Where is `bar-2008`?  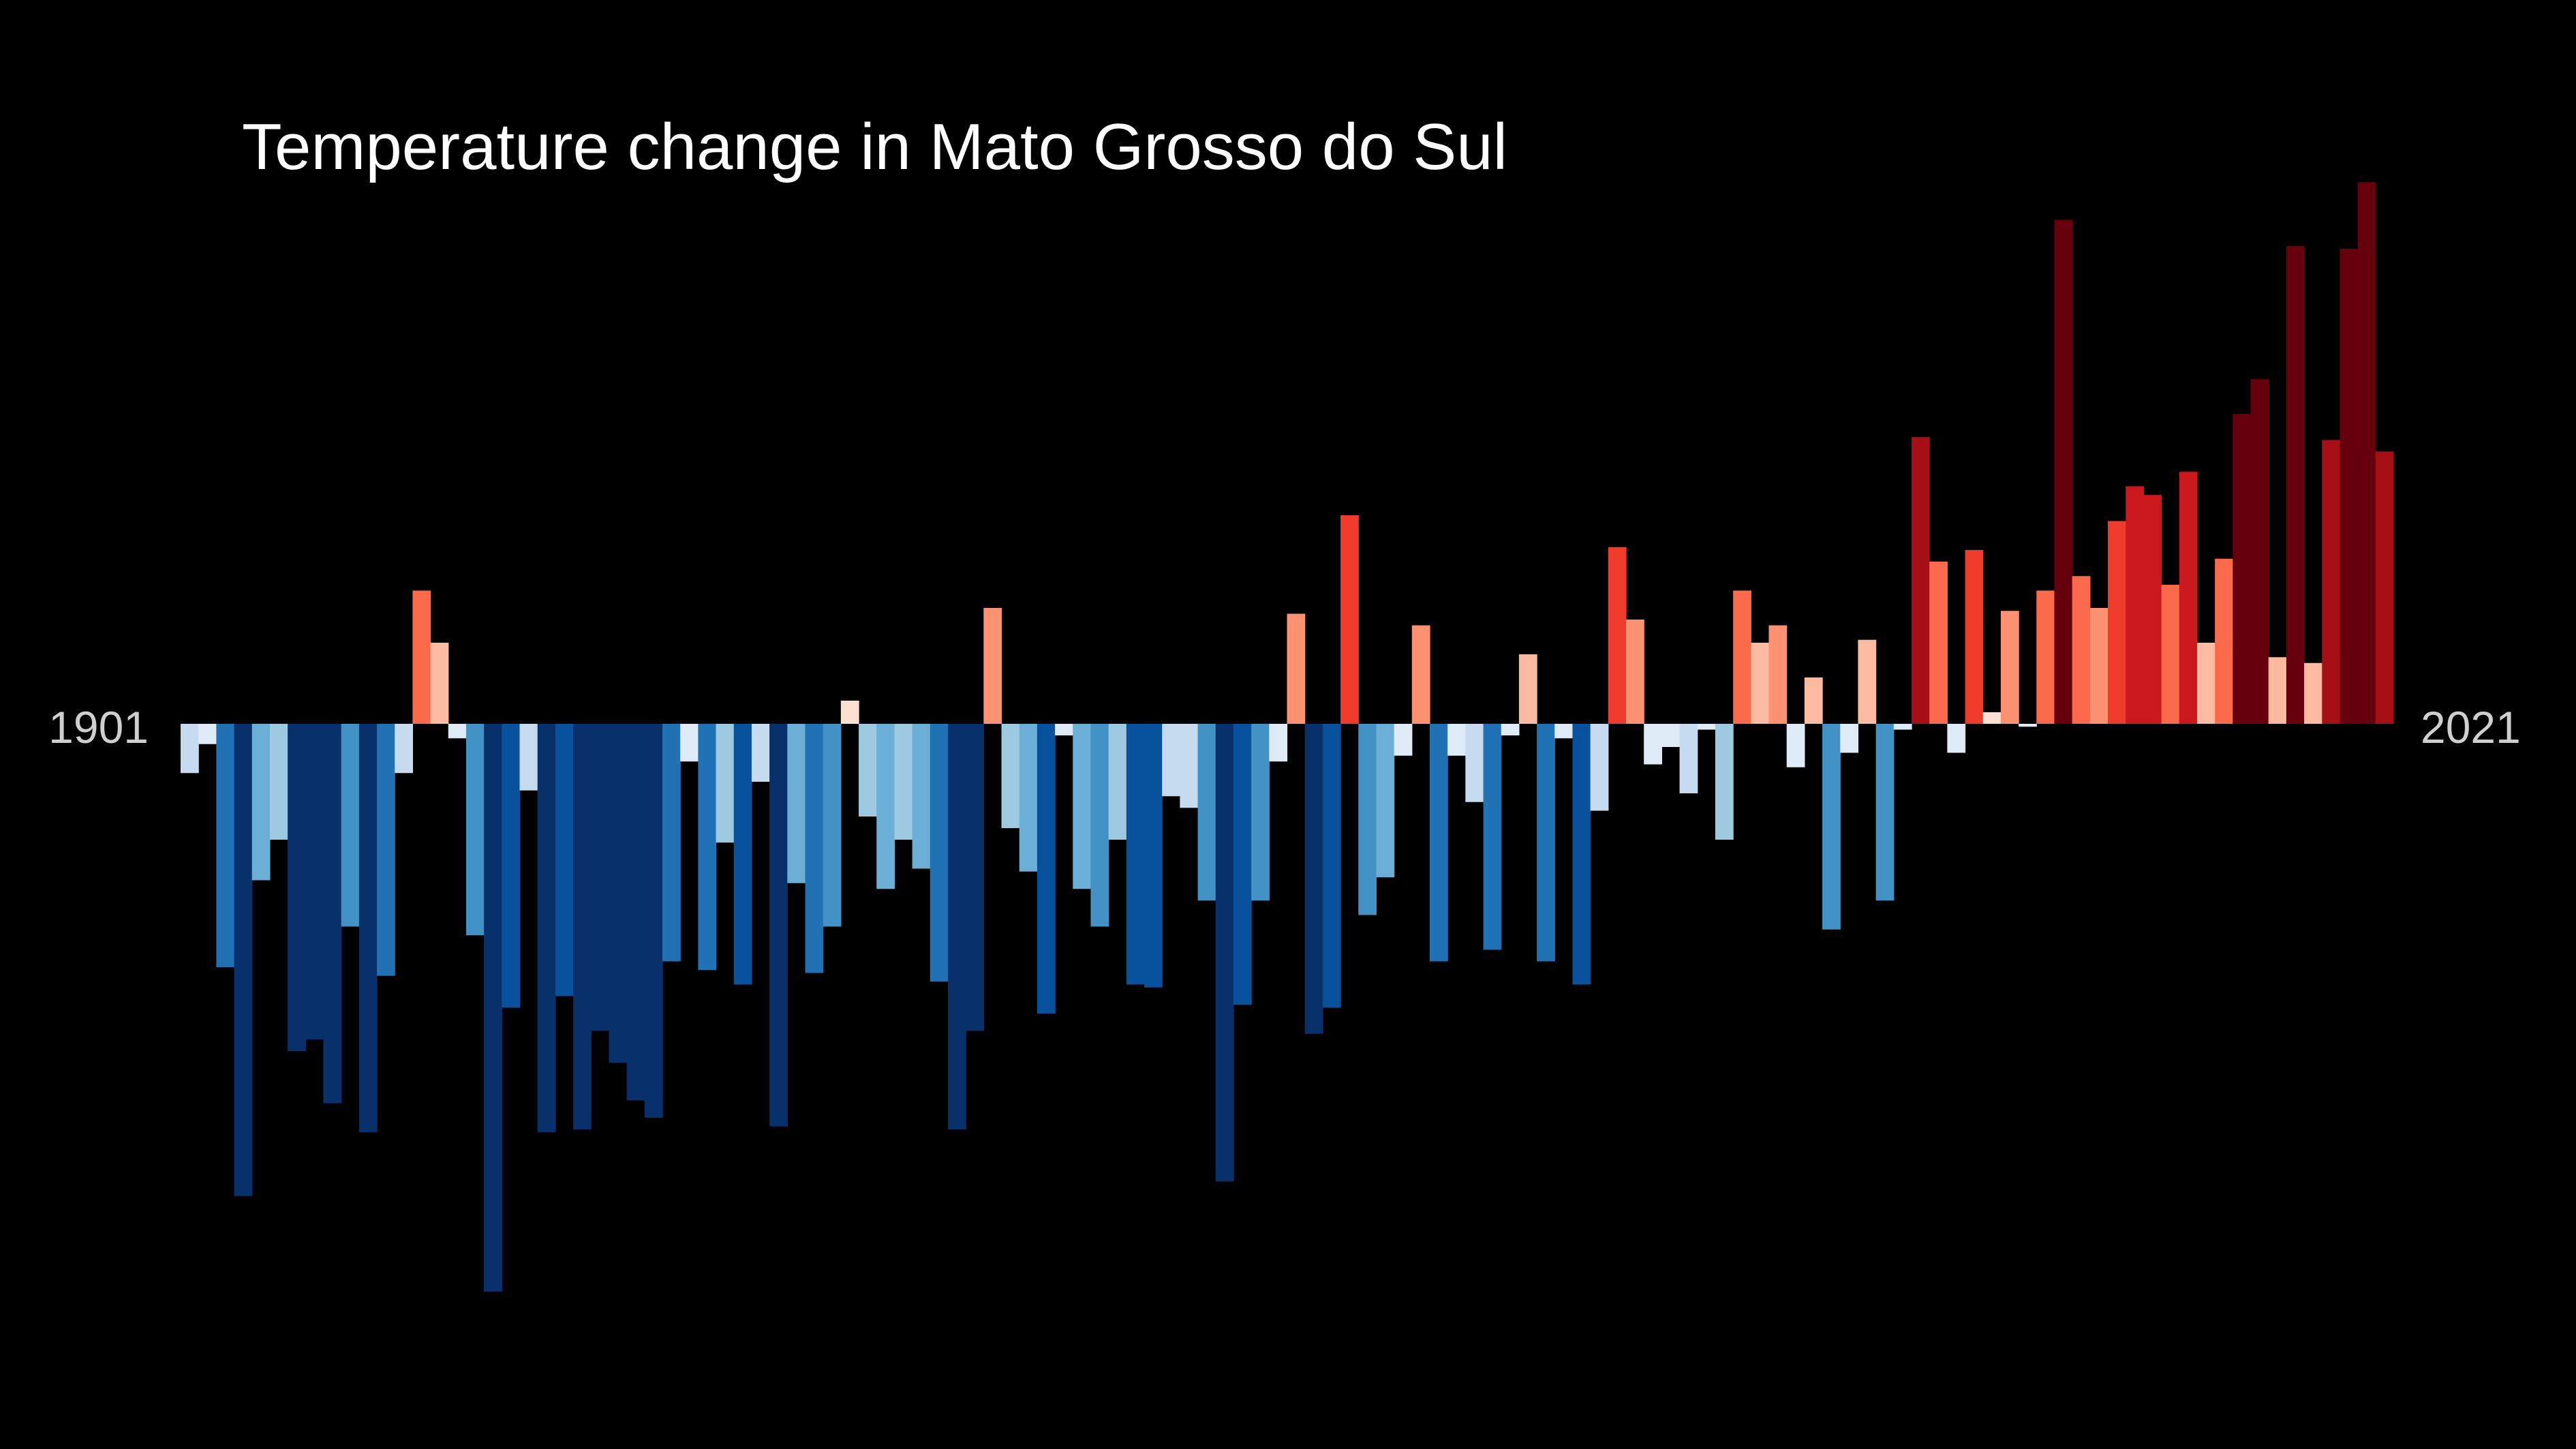 bar-2008 is located at coordinates (2099, 666).